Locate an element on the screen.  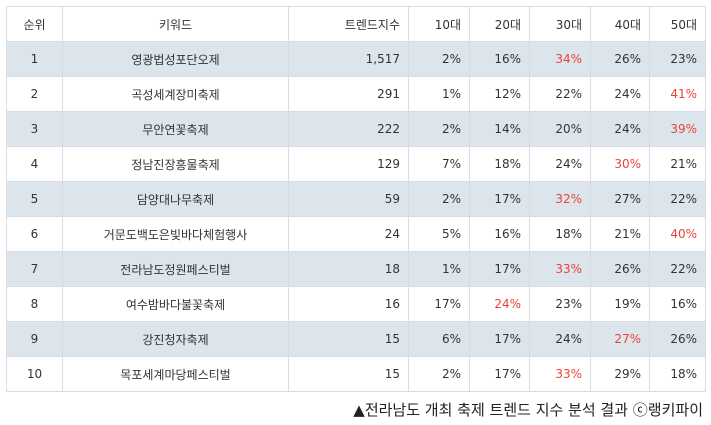
age-30s-cell: 23% is located at coordinates (560, 304).